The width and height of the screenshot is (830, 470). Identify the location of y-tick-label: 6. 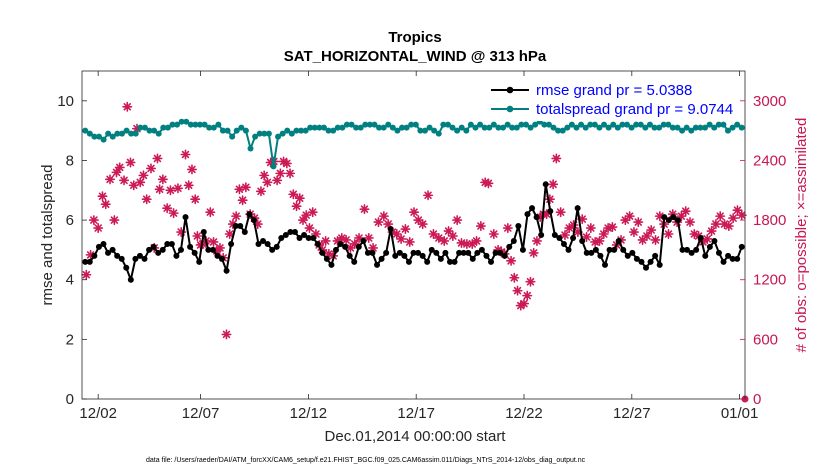
(70, 220).